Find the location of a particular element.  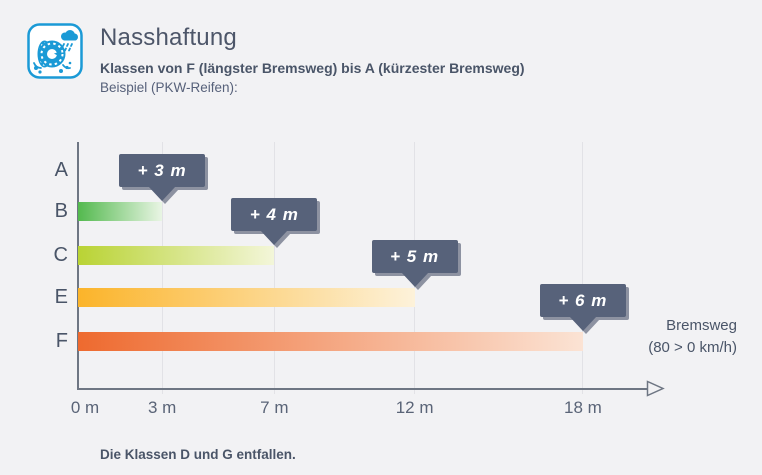

tooltip-B: + 3 m is located at coordinates (162, 178).